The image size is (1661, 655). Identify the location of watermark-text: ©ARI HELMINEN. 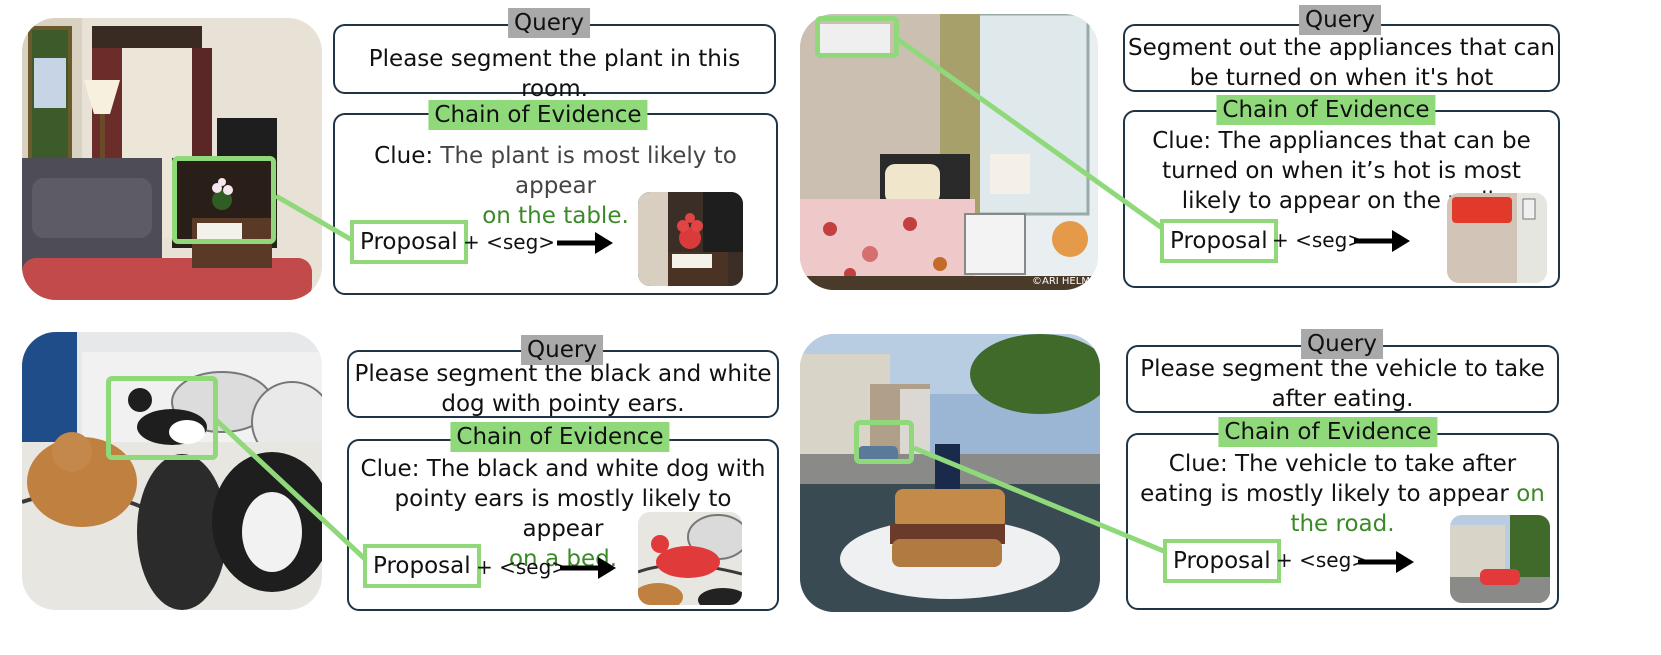
(1065, 281).